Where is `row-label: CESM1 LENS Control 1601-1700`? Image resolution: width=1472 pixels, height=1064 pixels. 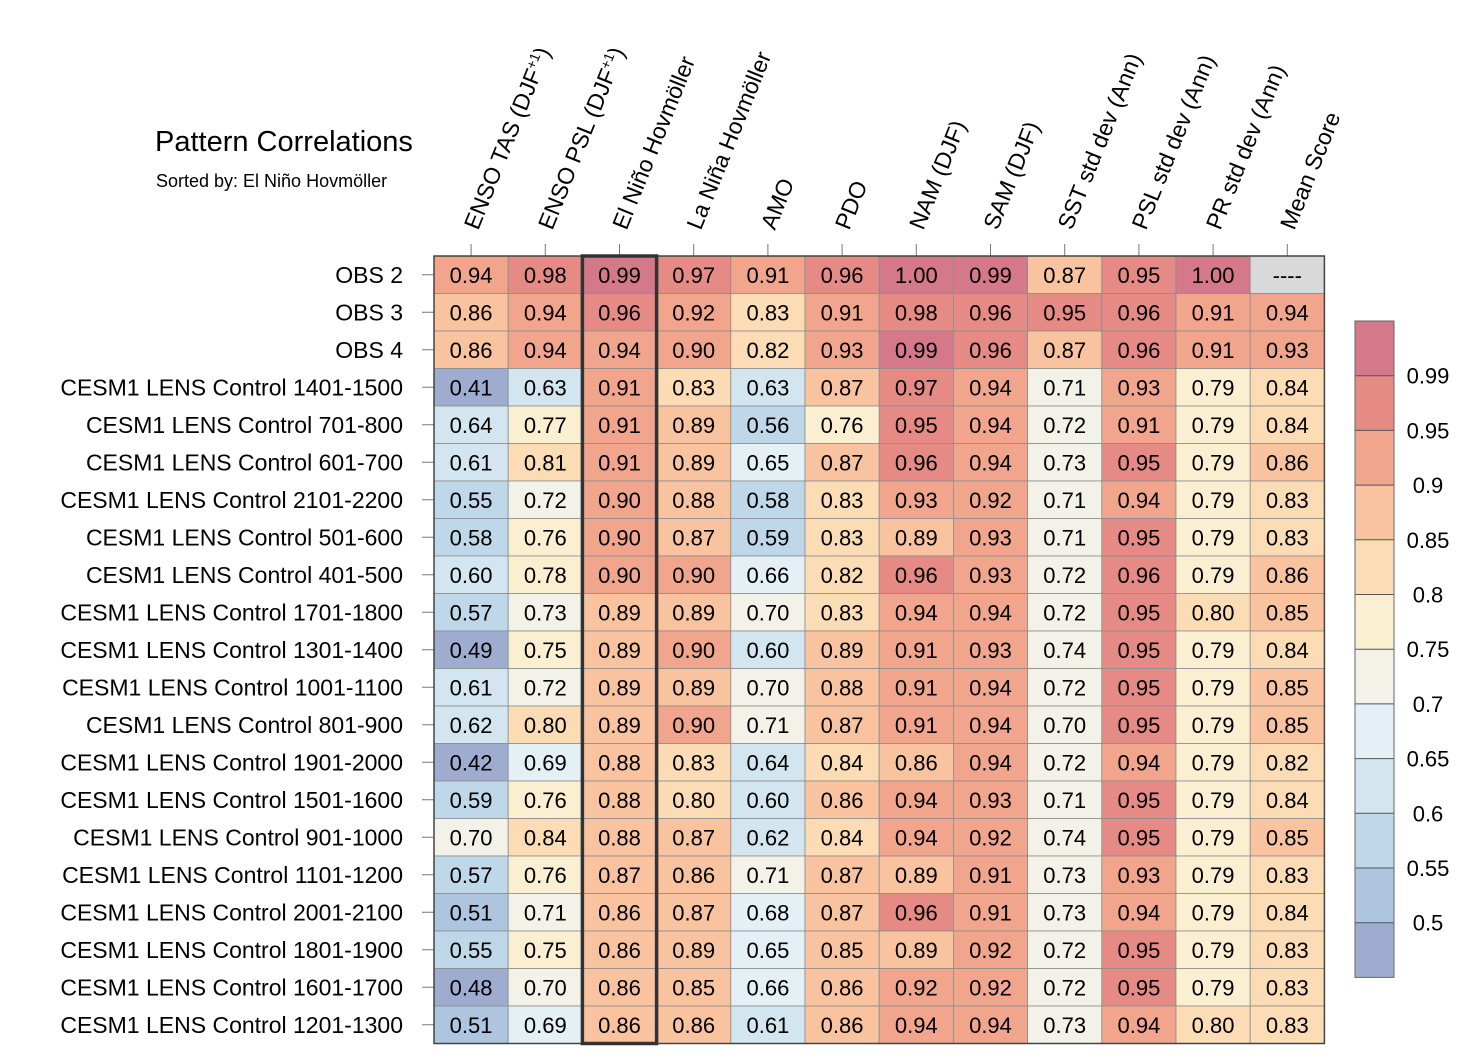 row-label: CESM1 LENS Control 1601-1700 is located at coordinates (231, 987).